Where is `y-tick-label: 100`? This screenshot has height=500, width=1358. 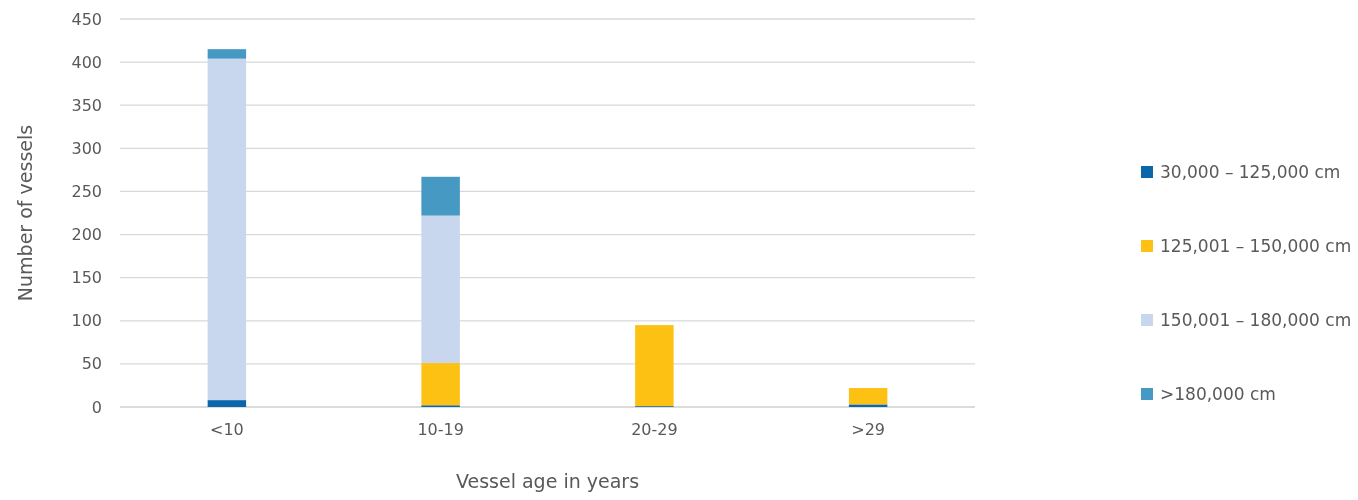
y-tick-label: 100 is located at coordinates (86, 321).